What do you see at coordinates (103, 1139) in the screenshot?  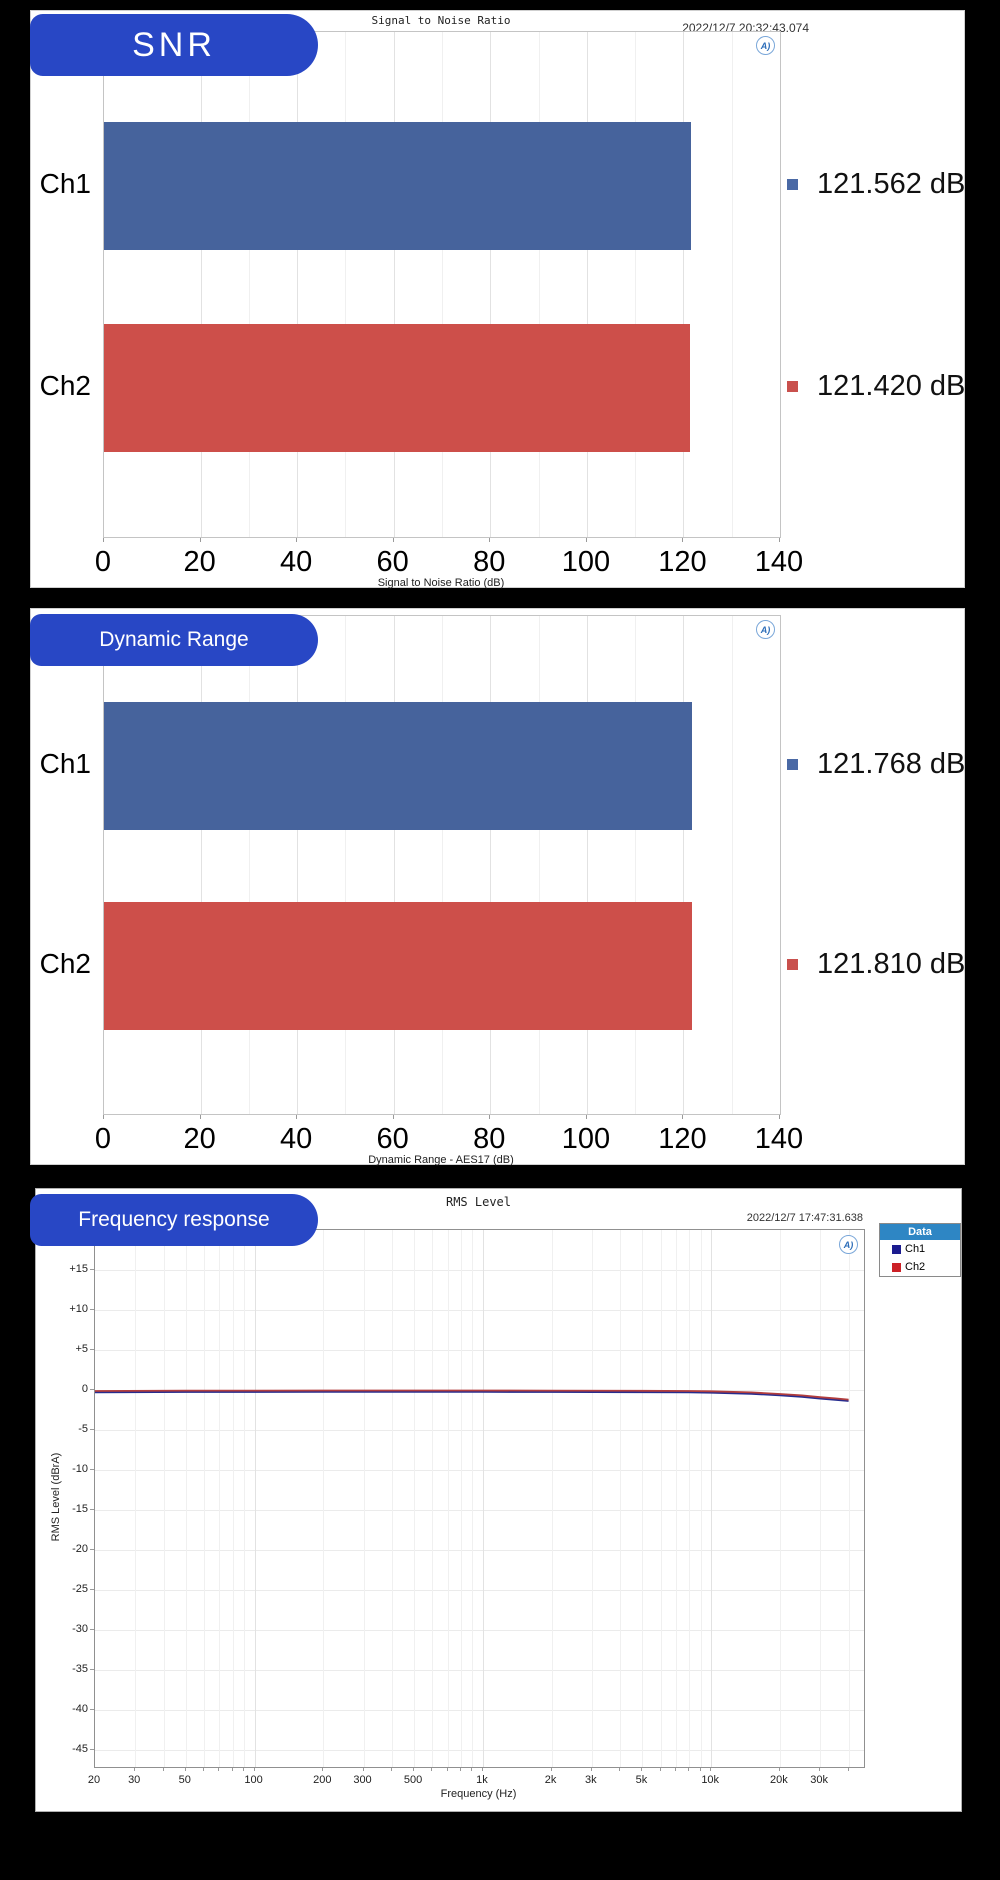 I see `x-tick-label: 0` at bounding box center [103, 1139].